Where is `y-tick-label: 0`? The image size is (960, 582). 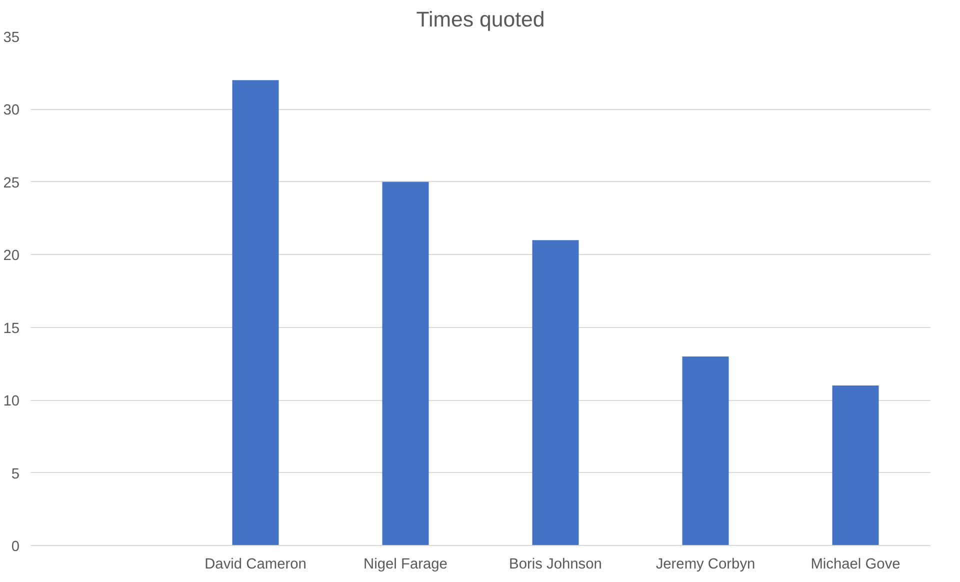 y-tick-label: 0 is located at coordinates (15, 547).